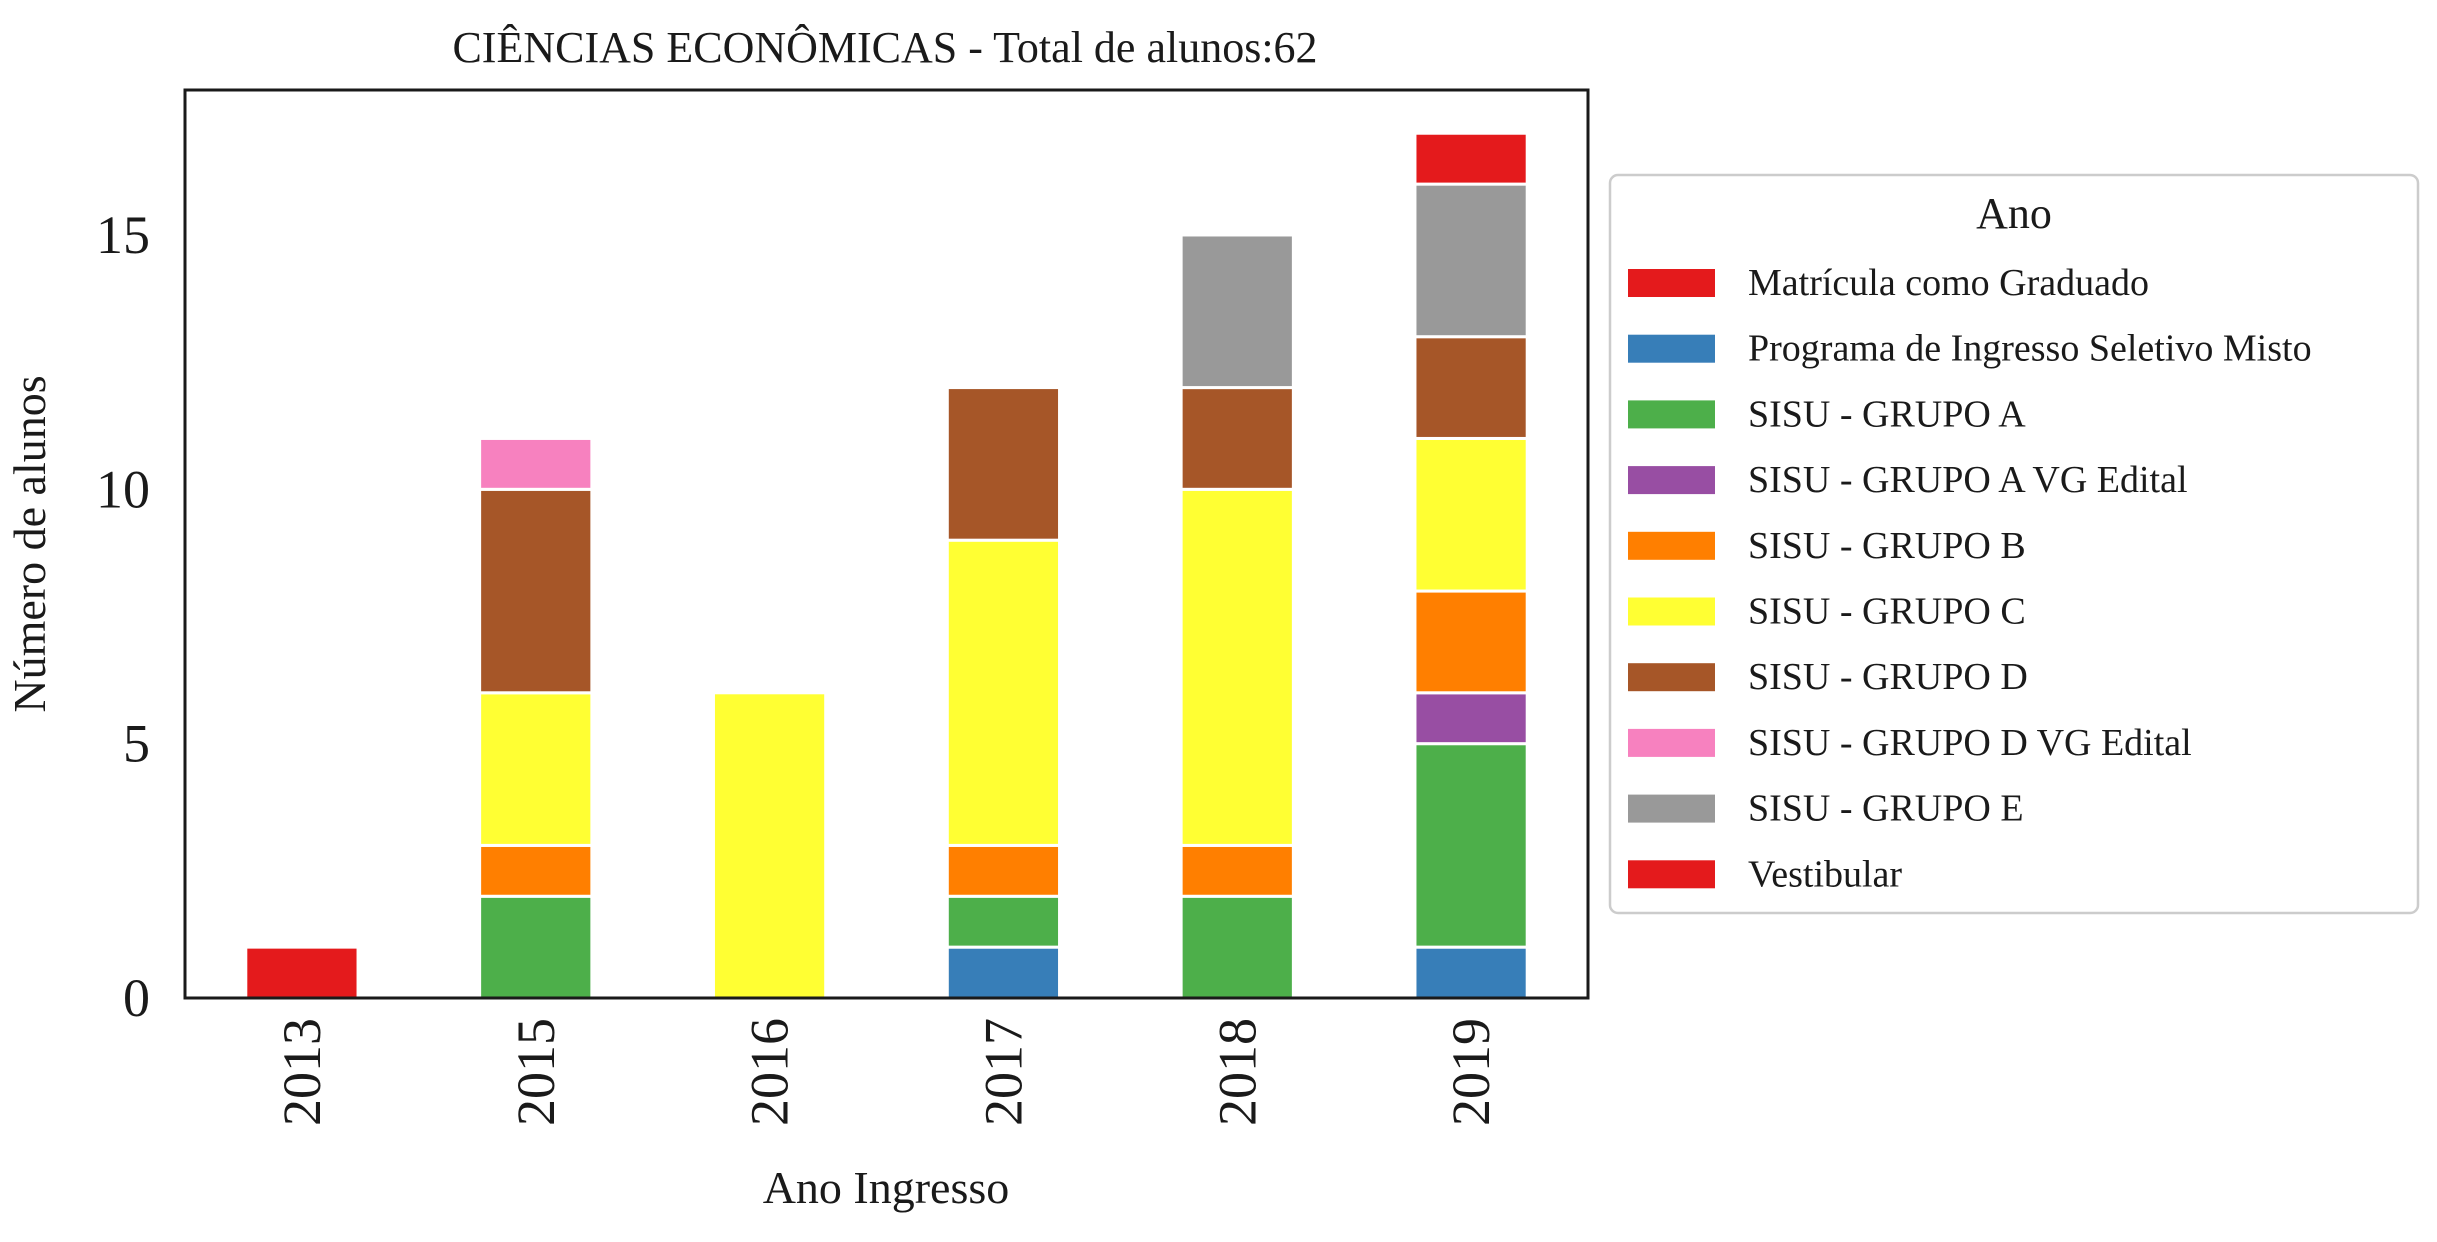  What do you see at coordinates (1471, 1072) in the screenshot?
I see `x-tick-label-2019: 2019` at bounding box center [1471, 1072].